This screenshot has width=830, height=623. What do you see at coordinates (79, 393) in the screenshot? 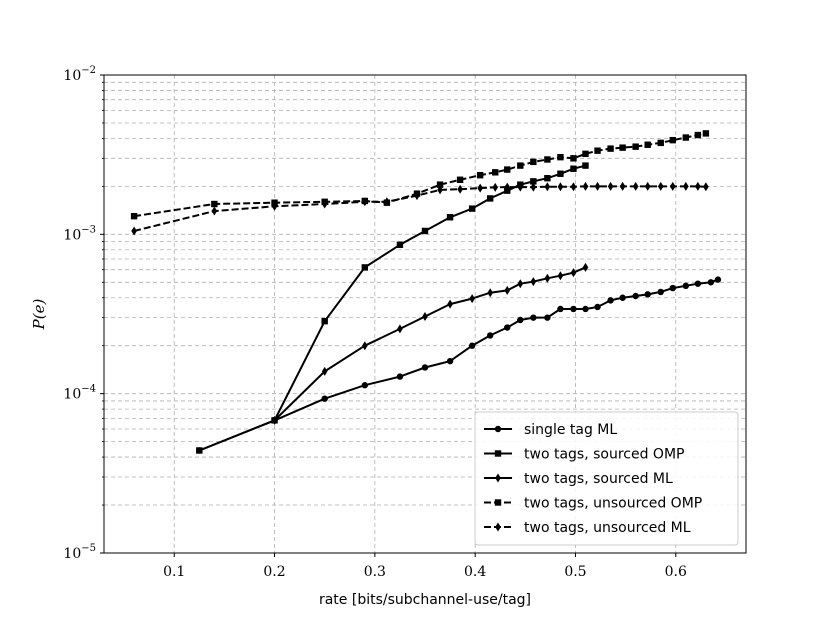
I see `y-tick-label: 10⁻⁴` at bounding box center [79, 393].